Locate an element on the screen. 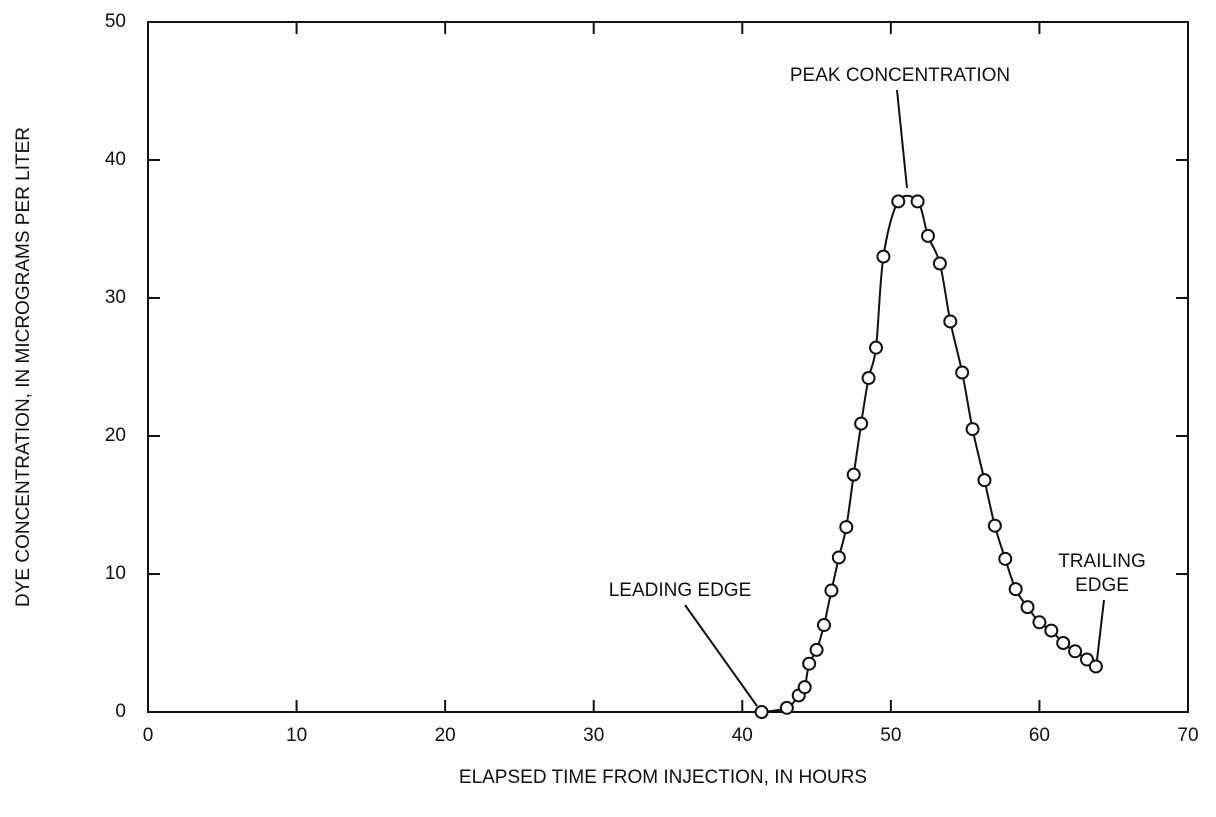  y-tick-label: 10 is located at coordinates (115, 573).